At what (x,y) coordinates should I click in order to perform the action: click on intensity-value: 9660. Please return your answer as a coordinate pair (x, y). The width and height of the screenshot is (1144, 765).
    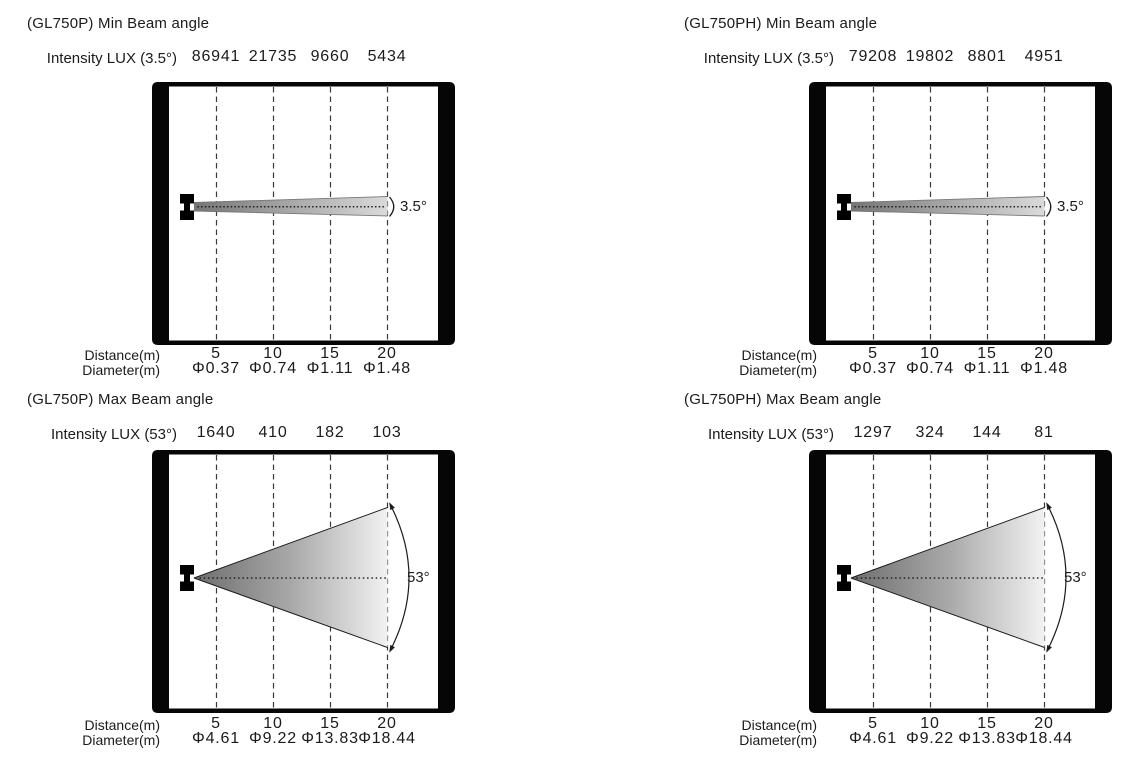
    Looking at the image, I should click on (330, 56).